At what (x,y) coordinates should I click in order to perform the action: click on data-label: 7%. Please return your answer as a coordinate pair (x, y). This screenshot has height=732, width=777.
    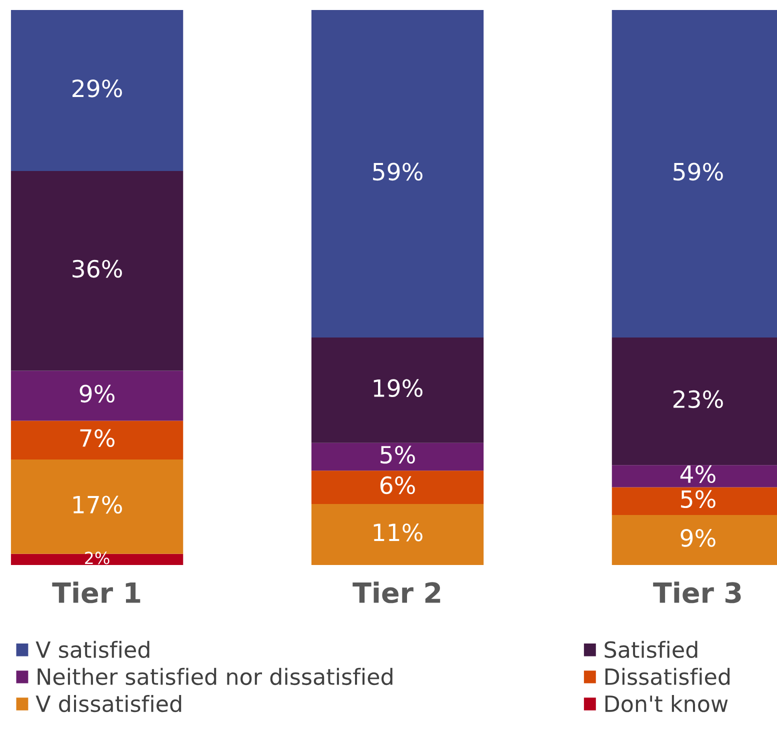
    Looking at the image, I should click on (97, 438).